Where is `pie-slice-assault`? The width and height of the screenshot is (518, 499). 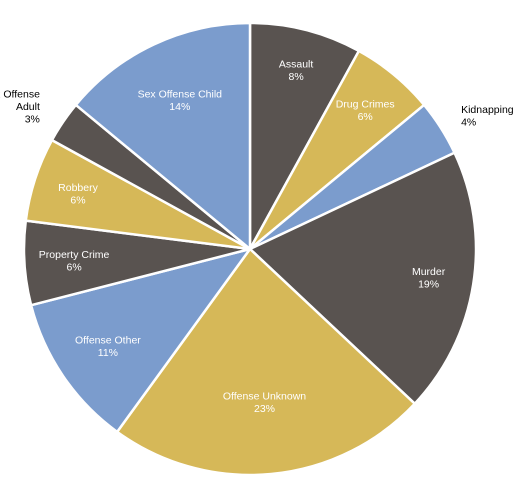 pie-slice-assault is located at coordinates (304, 136).